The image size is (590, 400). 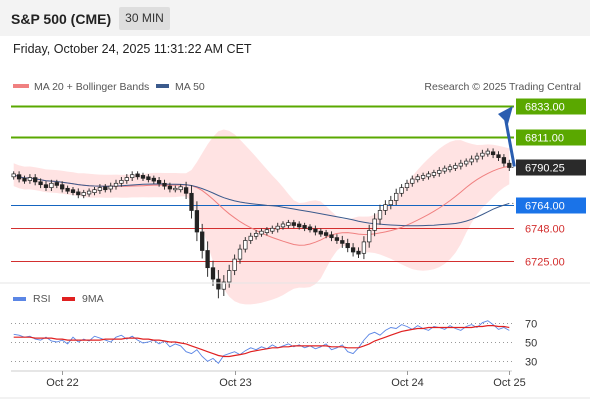 I want to click on level-label-resistance: 6811.00, so click(x=544, y=139).